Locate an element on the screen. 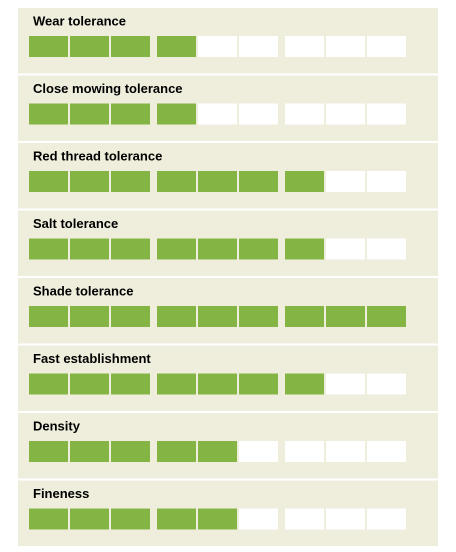 This screenshot has height=552, width=456. rating-label: Salt tolerance is located at coordinates (75, 223).